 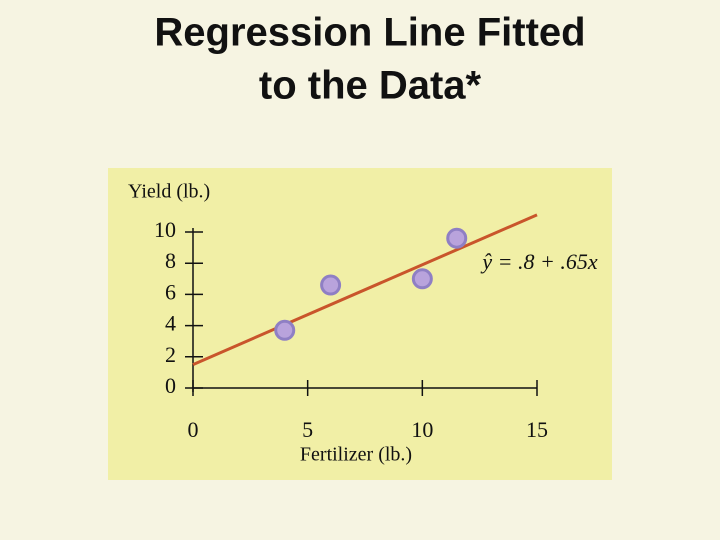 I want to click on regression-line, so click(x=365, y=289).